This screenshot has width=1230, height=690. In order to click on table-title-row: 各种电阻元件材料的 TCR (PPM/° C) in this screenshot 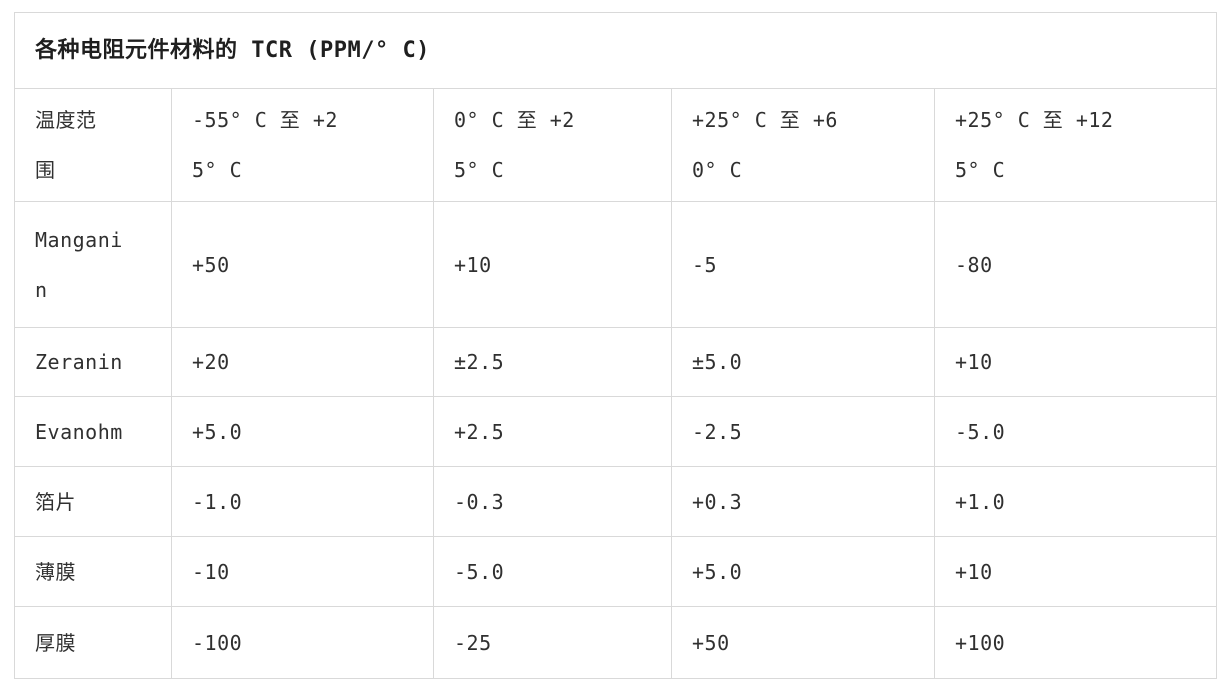, I will do `click(615, 50)`.